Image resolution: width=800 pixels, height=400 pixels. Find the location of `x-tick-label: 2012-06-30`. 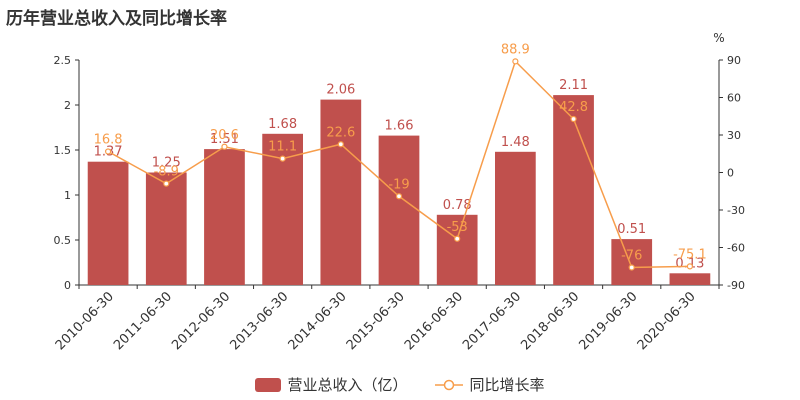

x-tick-label: 2012-06-30 is located at coordinates (201, 321).